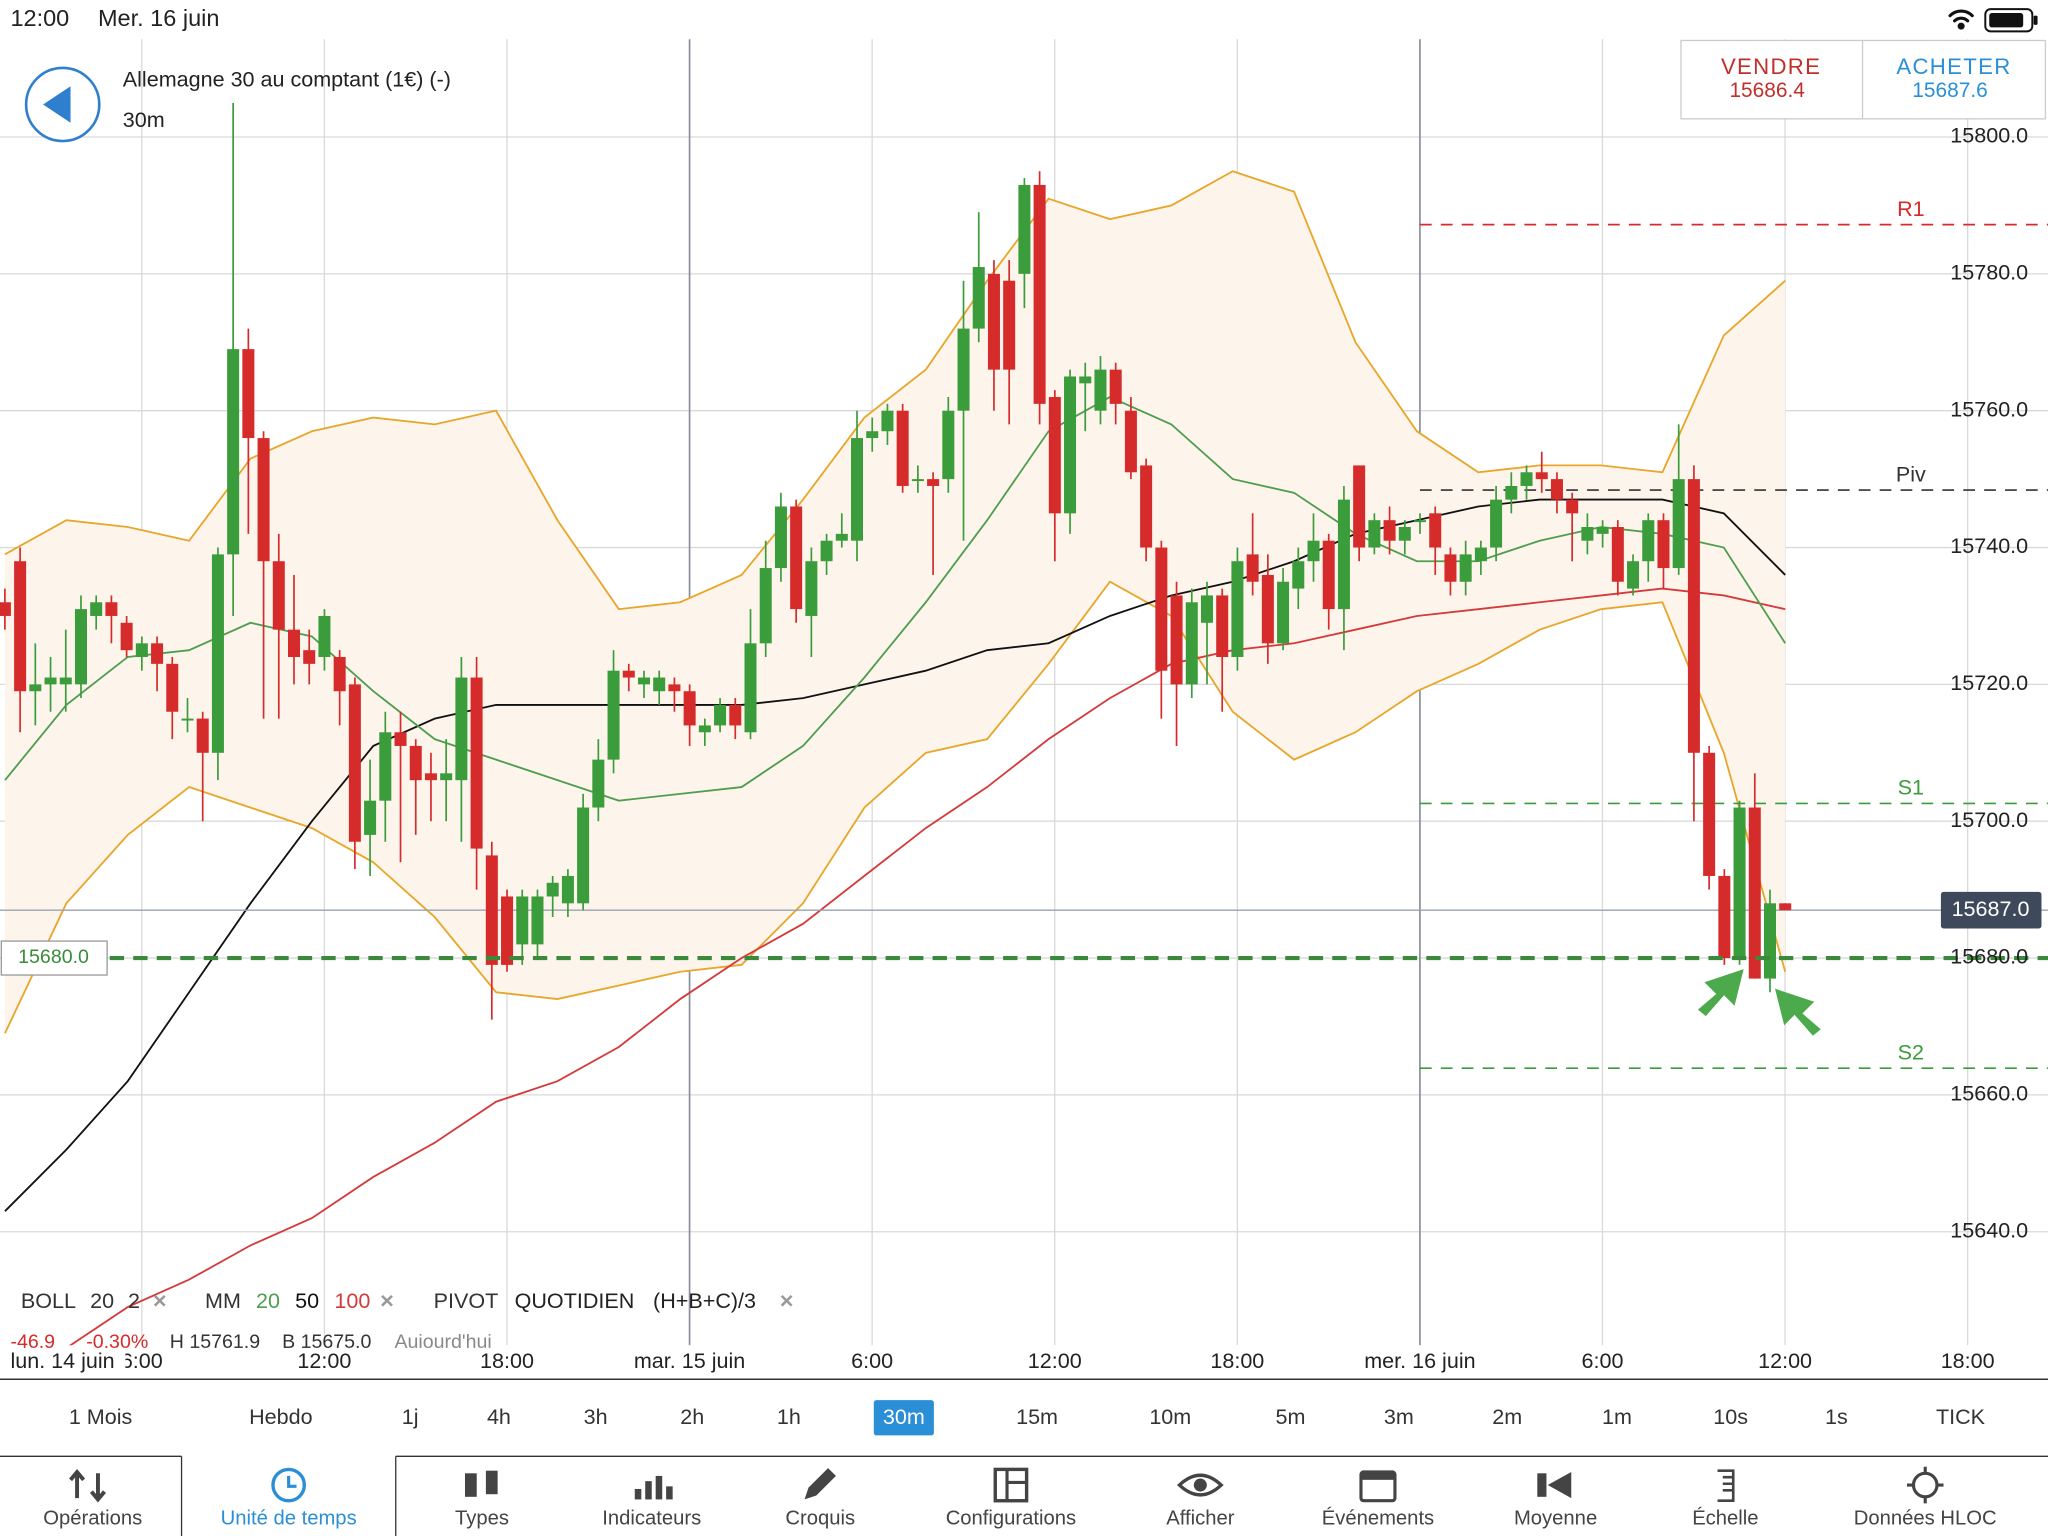 The image size is (2048, 1536). Describe the element at coordinates (134, 1300) in the screenshot. I see `legend-boll-dev: 2` at that location.